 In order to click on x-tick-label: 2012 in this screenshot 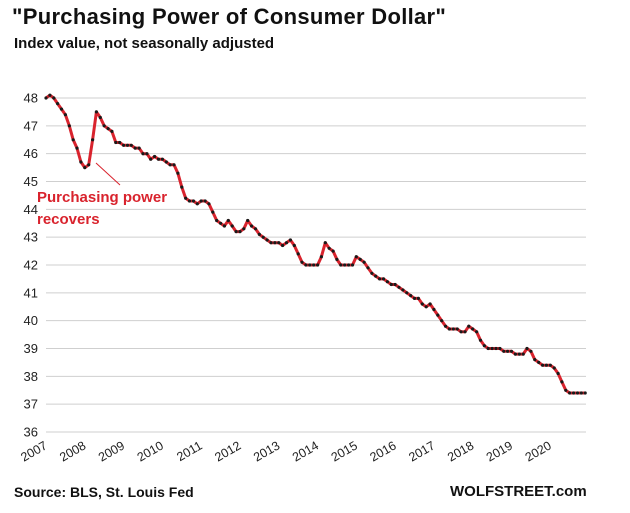, I will do `click(227, 451)`.